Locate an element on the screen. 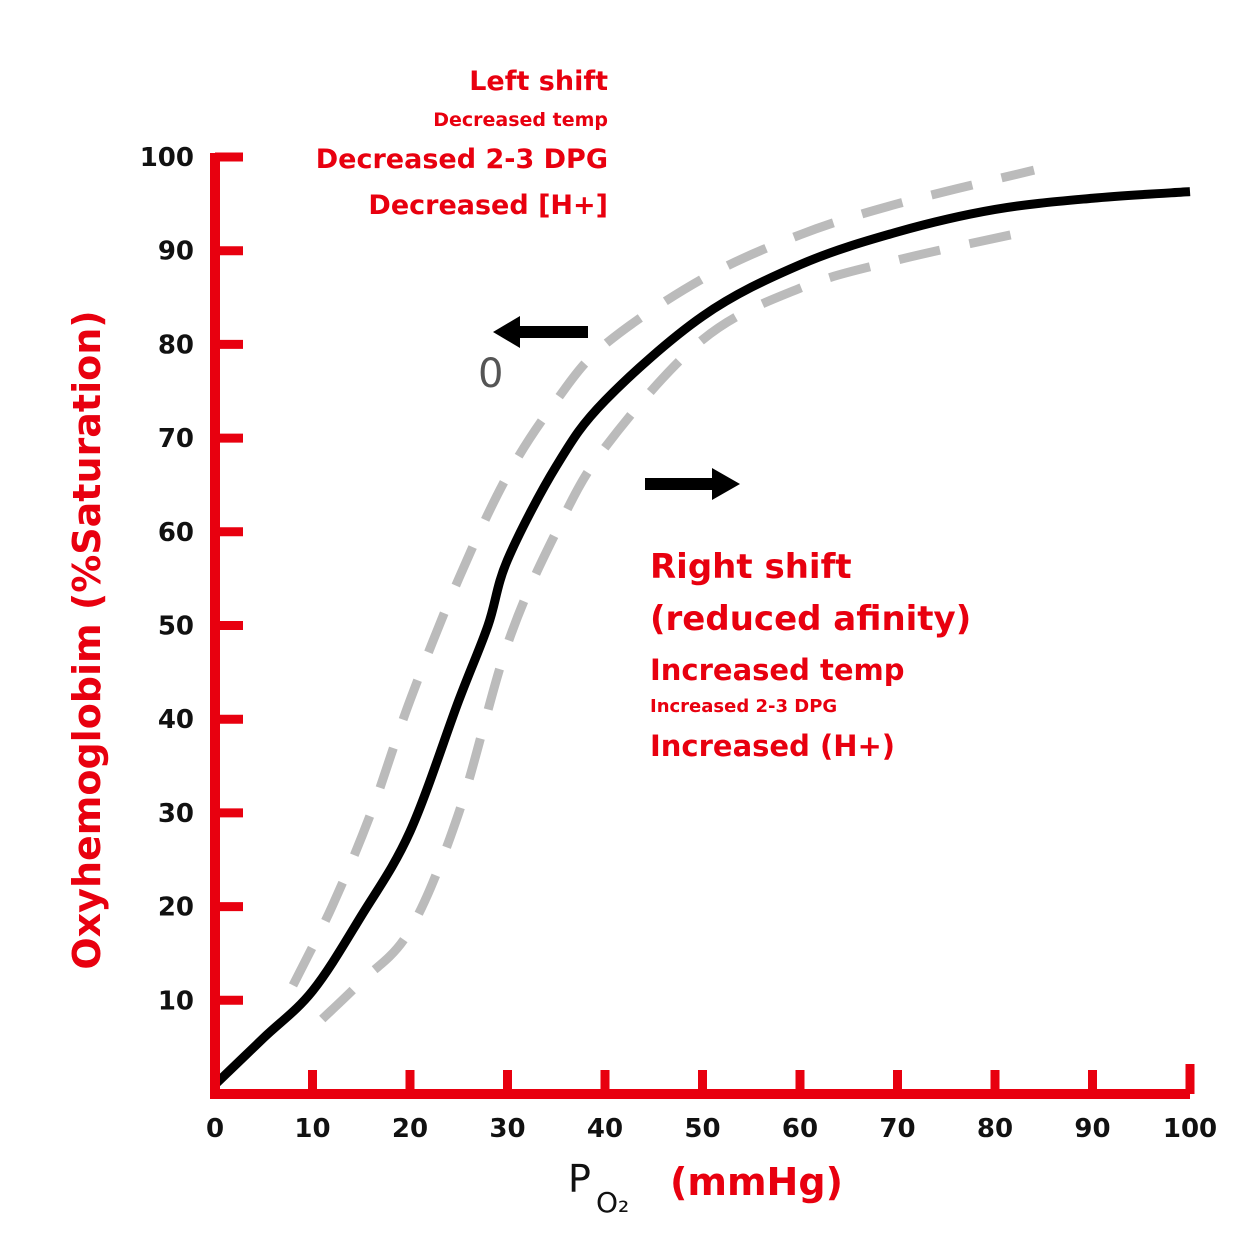  right-shift-h: Increased (H+) is located at coordinates (772, 746).